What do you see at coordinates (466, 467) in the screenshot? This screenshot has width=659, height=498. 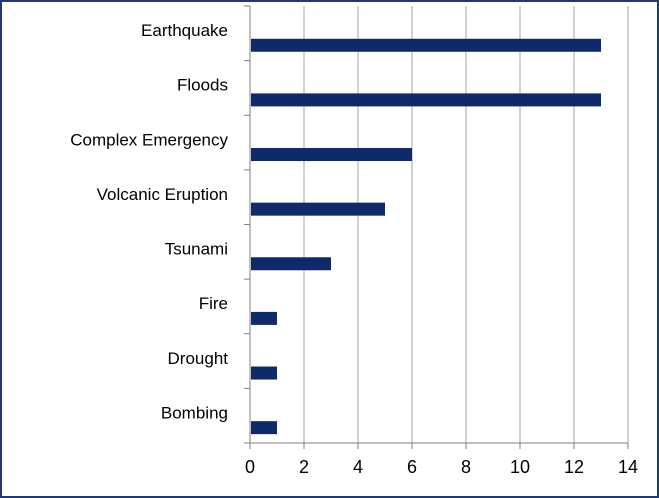 I see `x-tick-label: 8` at bounding box center [466, 467].